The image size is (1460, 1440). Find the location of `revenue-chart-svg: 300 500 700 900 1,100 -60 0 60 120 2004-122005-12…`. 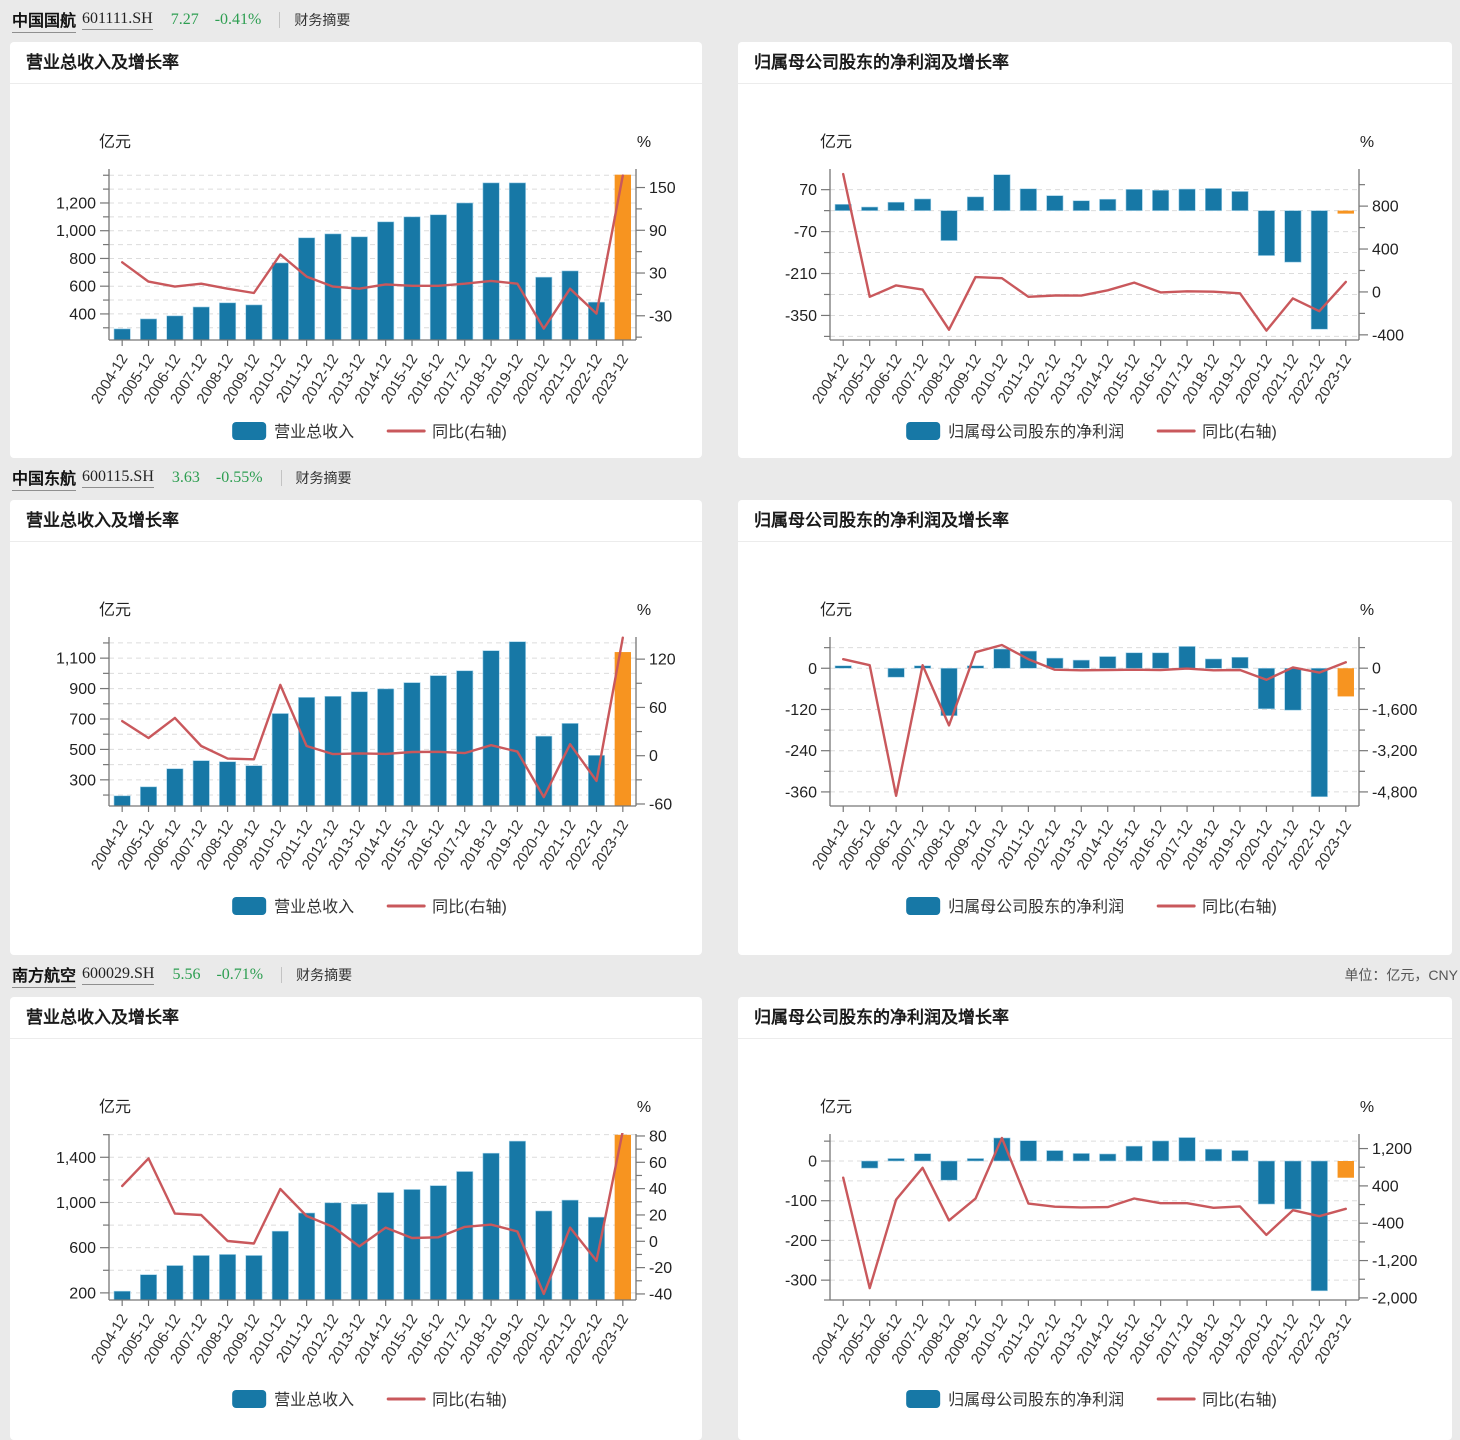

revenue-chart-svg: 300 500 700 900 1,100 -60 0 60 120 2004-122005-12… is located at coordinates (356, 748).